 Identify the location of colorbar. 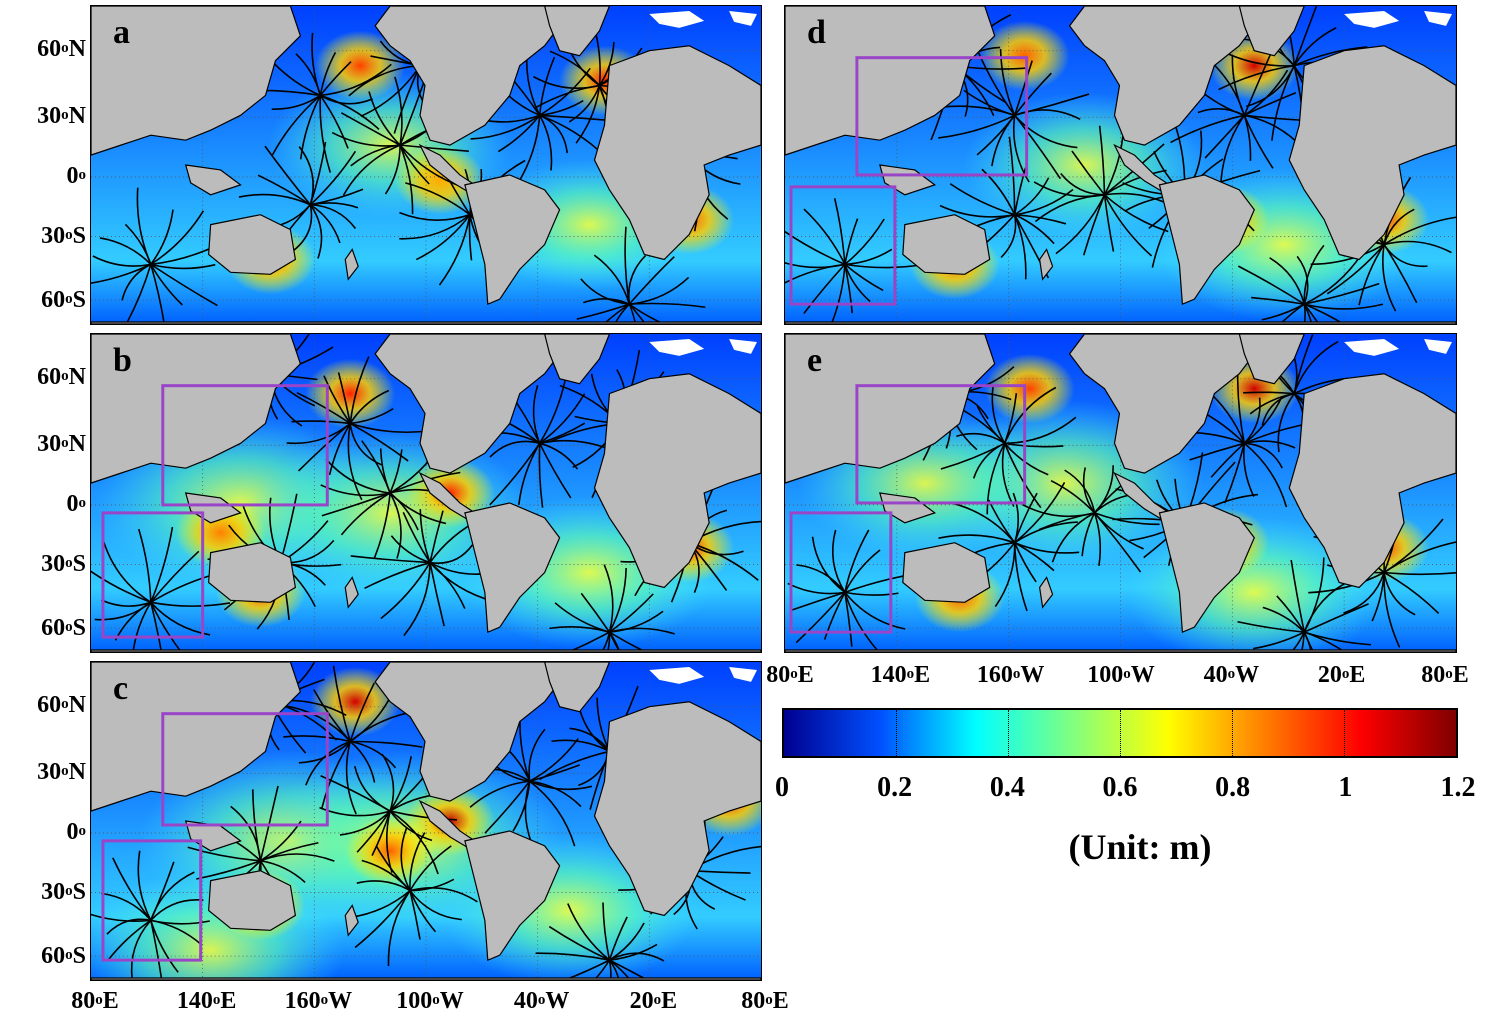
(1120, 733).